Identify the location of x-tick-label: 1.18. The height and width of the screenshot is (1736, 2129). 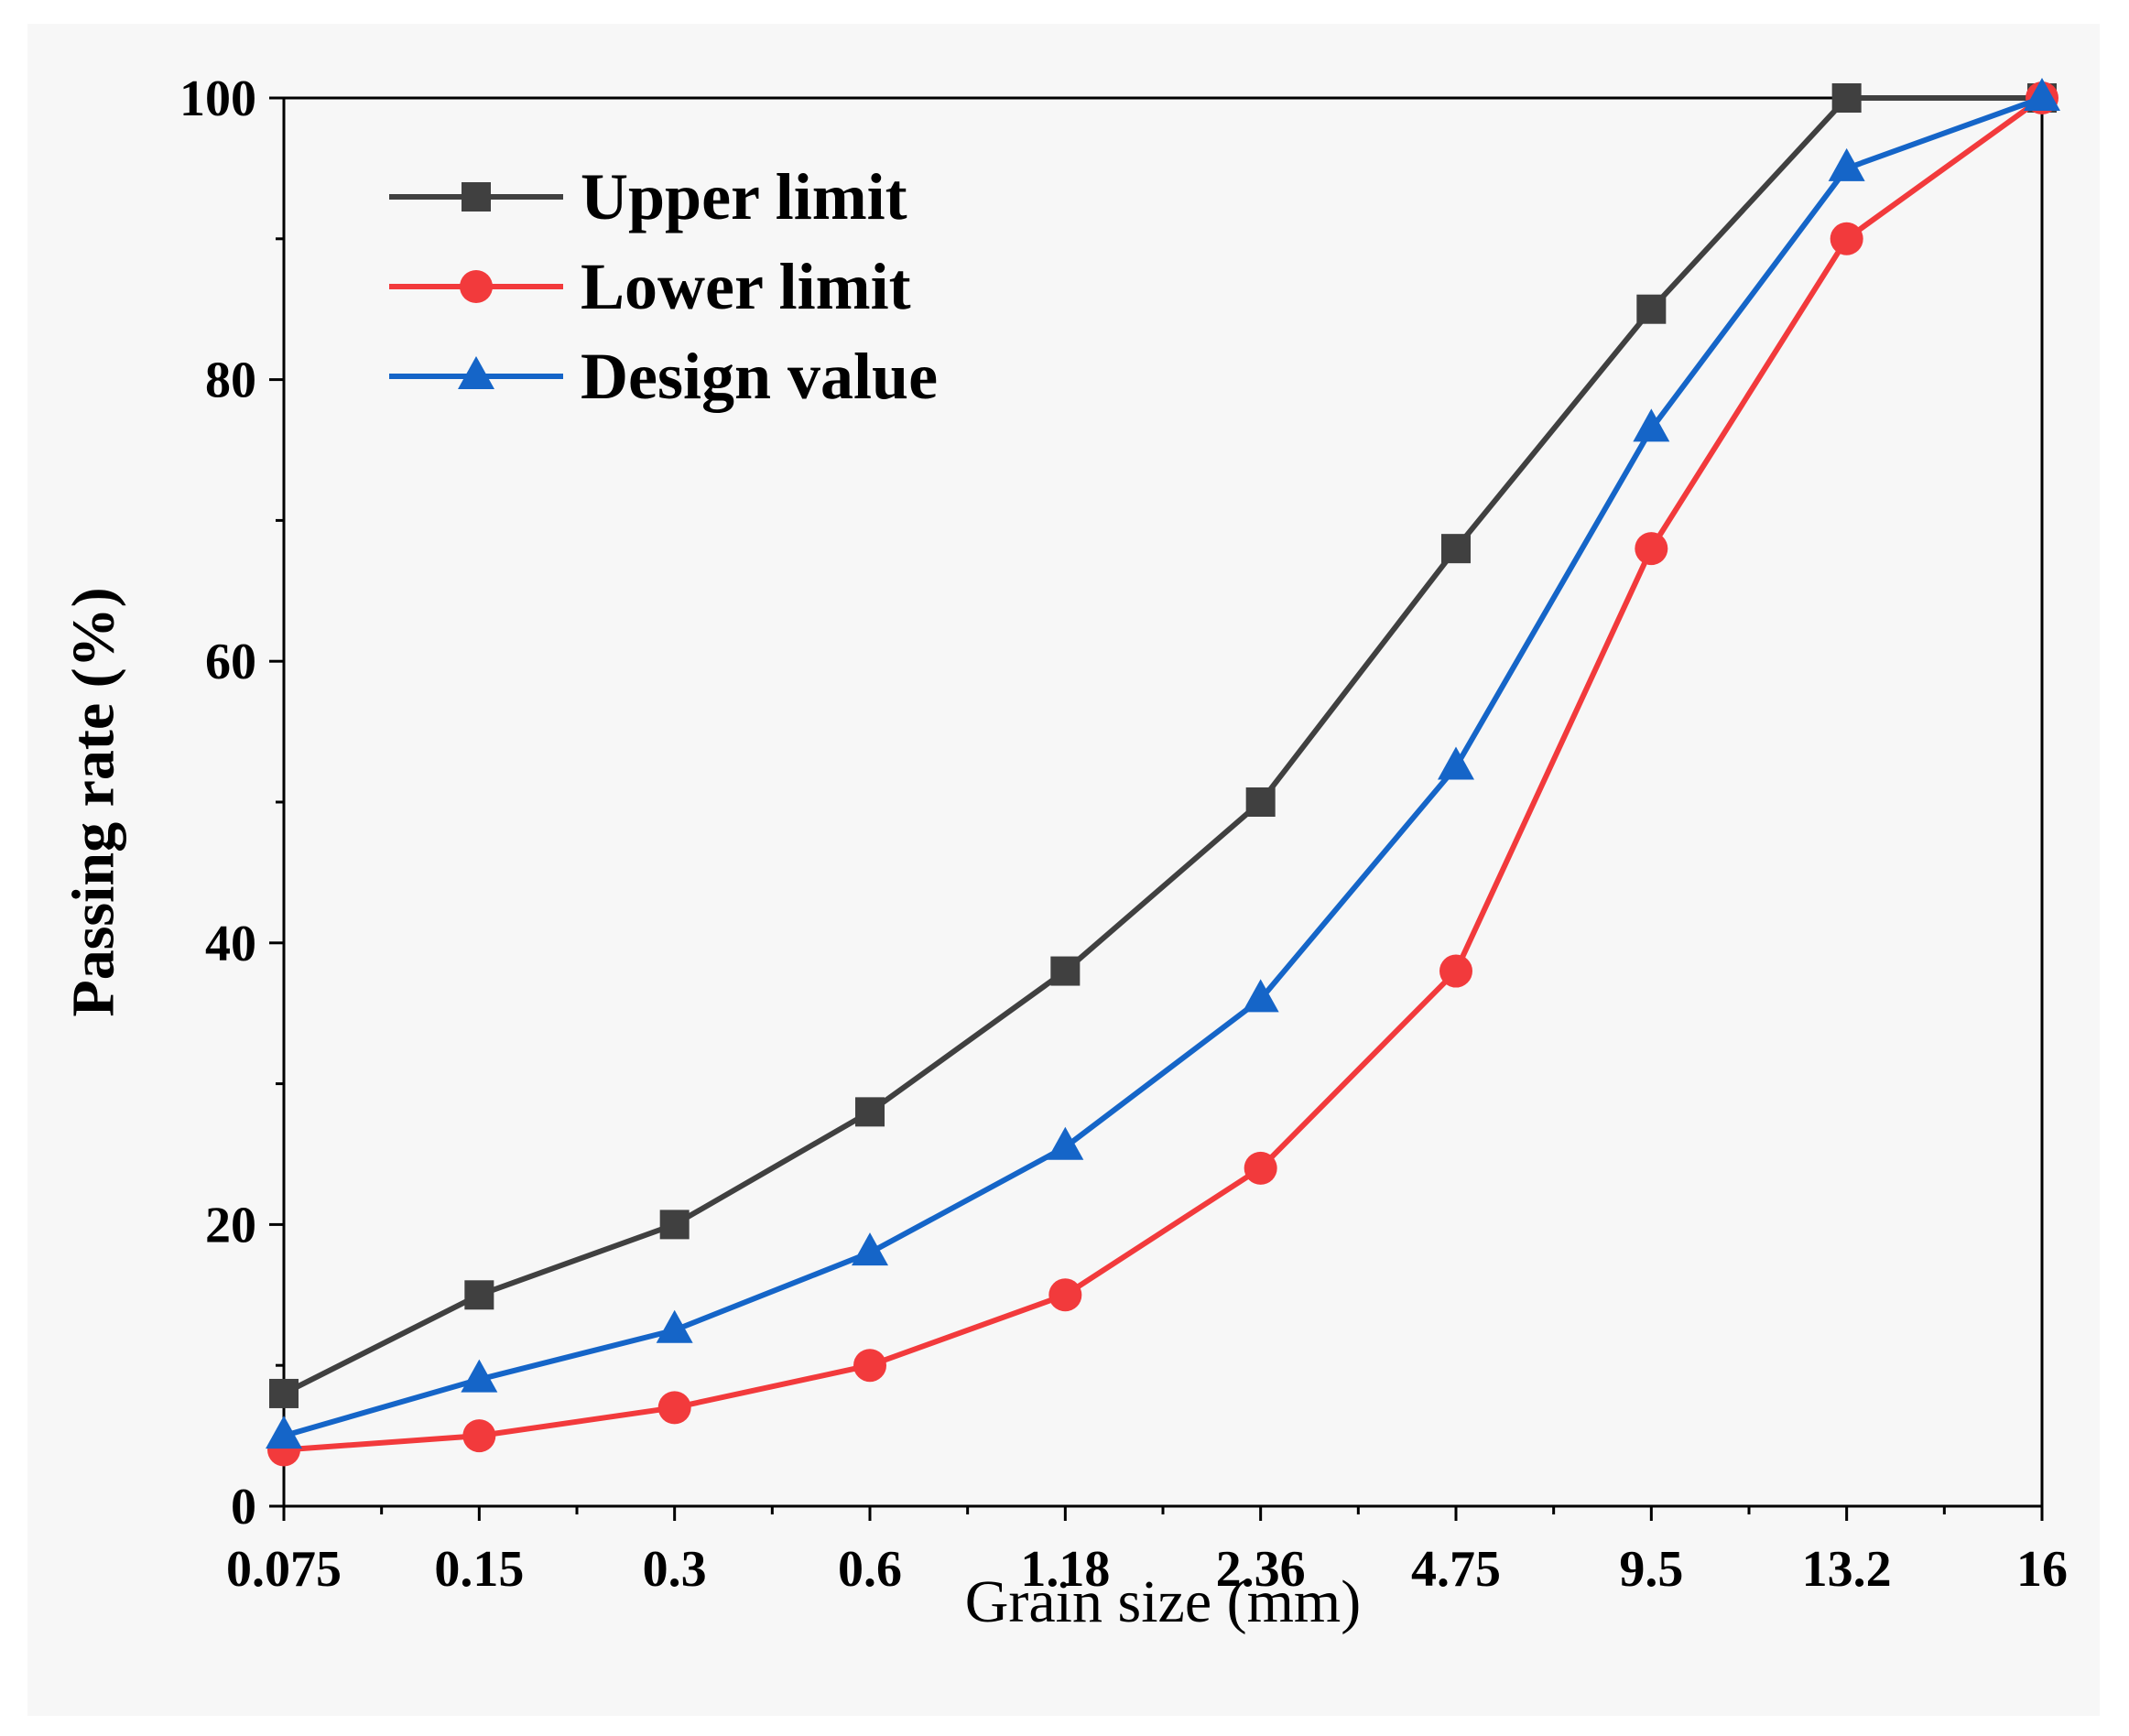
(1065, 1570).